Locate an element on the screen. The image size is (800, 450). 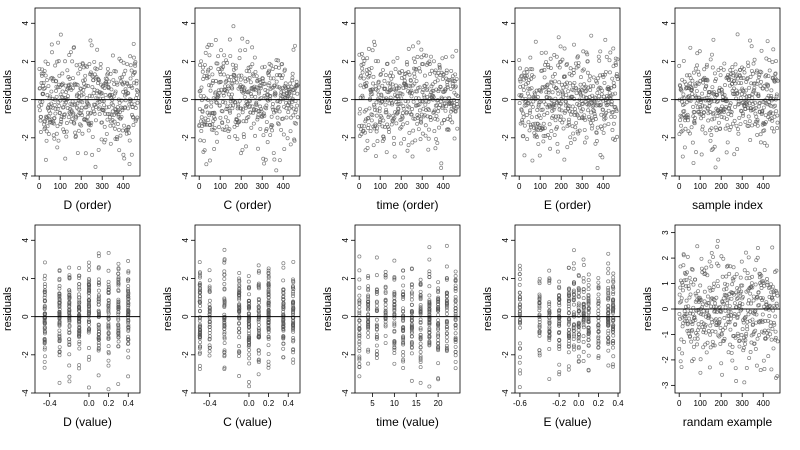
x-tick-label: 100 is located at coordinates (701, 186).